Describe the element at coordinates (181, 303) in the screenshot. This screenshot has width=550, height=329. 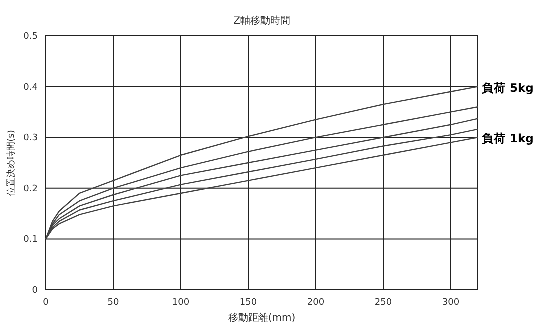
I see `x-tick-label: 100` at that location.